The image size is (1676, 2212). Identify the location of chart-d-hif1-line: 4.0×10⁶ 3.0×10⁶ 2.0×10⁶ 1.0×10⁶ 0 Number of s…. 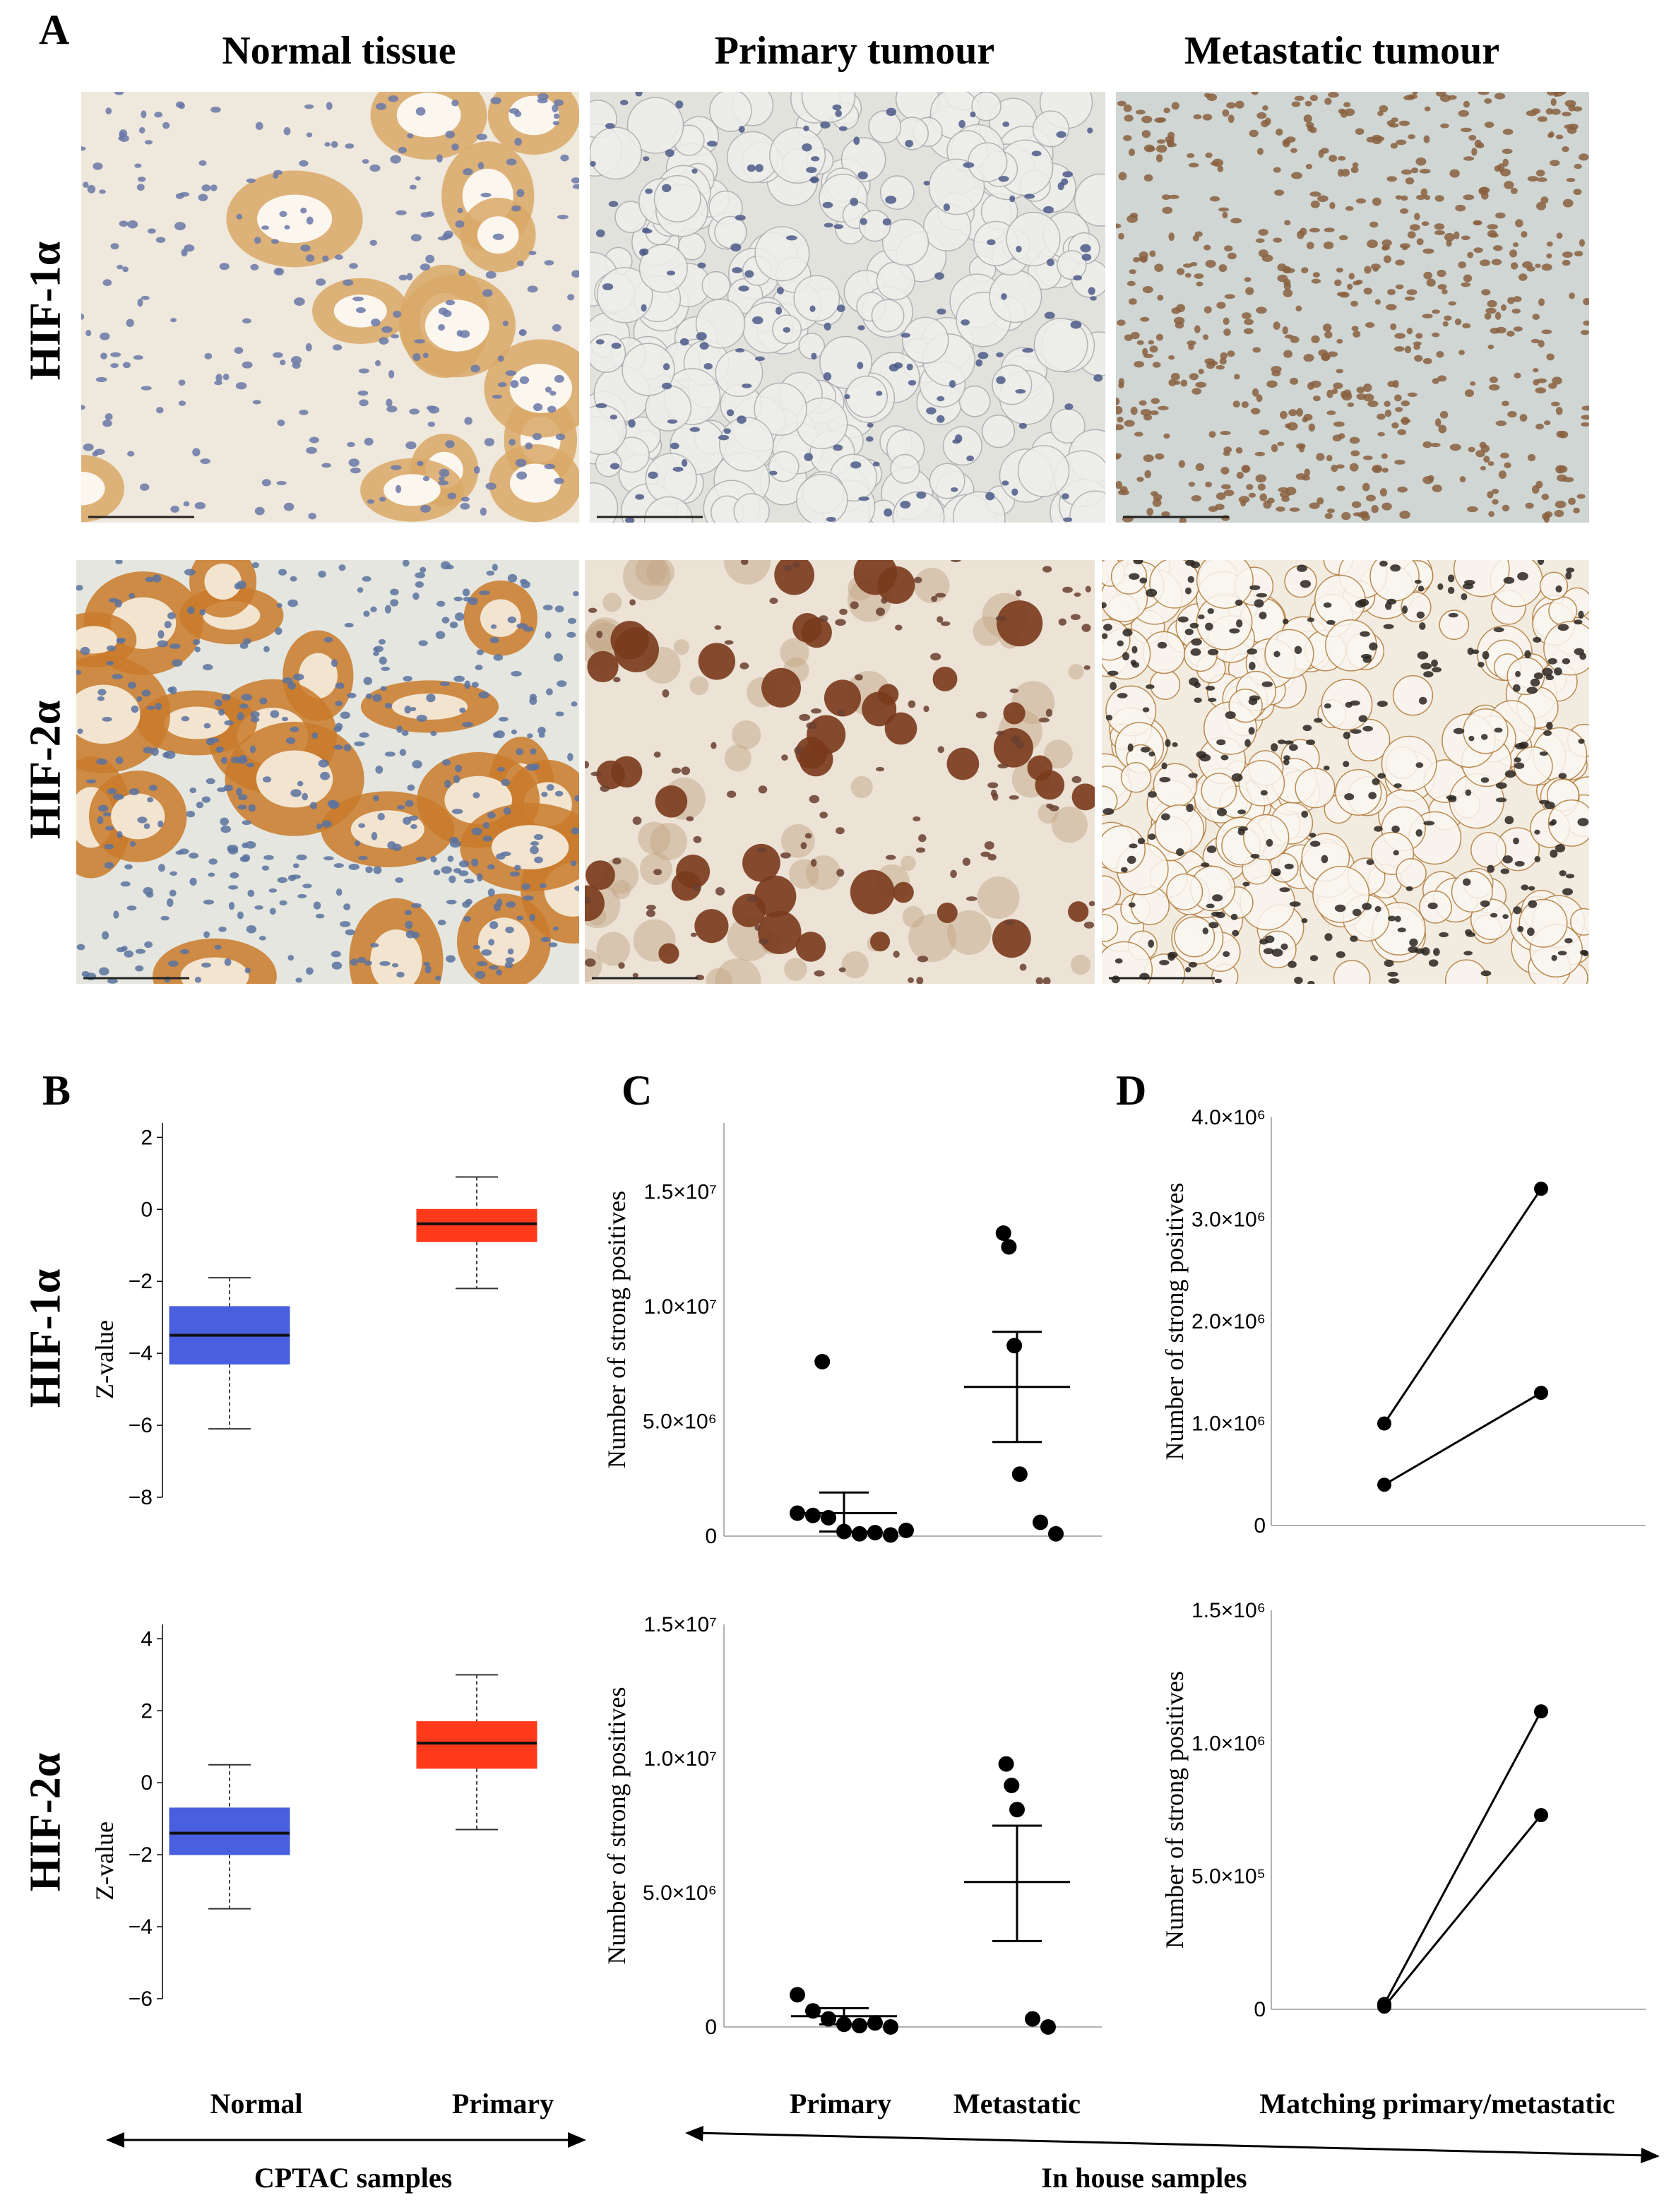
(1403, 1322).